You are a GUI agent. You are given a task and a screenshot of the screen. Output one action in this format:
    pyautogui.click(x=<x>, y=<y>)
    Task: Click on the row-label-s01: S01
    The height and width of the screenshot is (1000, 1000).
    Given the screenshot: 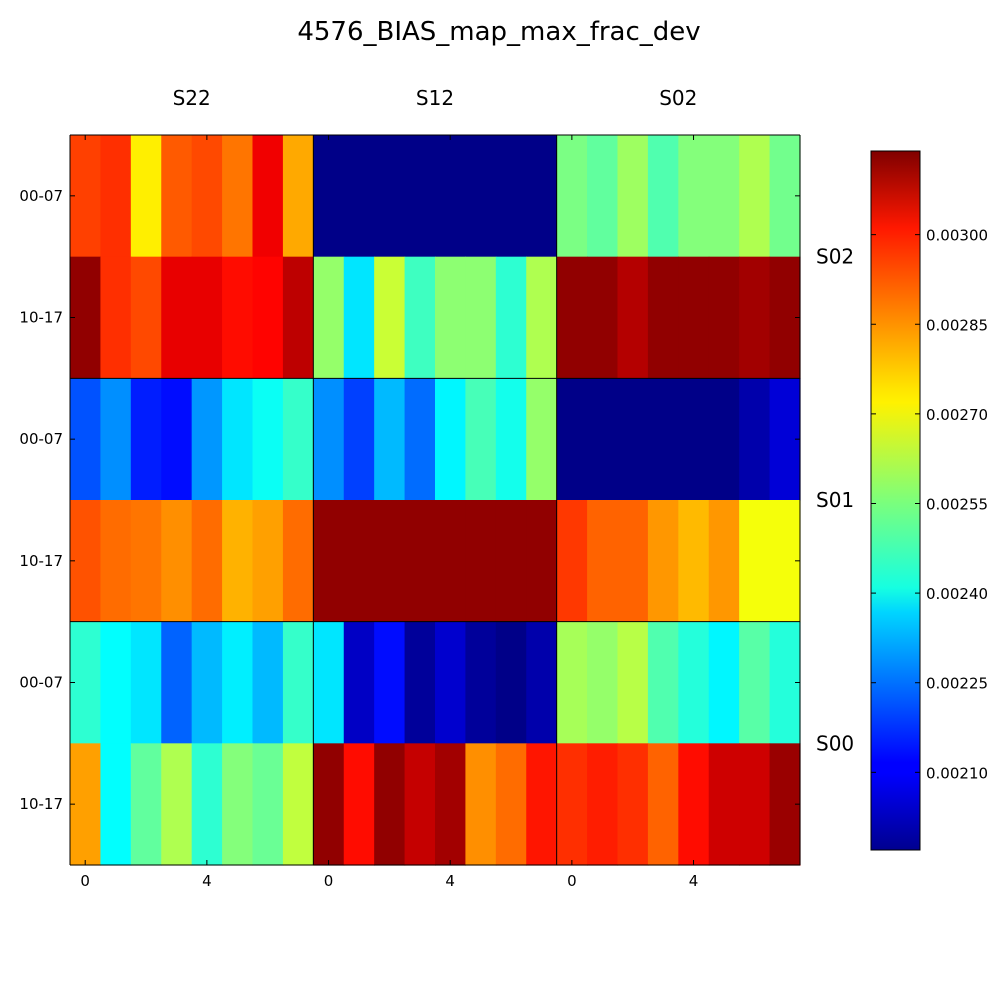 What is the action you would take?
    pyautogui.click(x=835, y=500)
    